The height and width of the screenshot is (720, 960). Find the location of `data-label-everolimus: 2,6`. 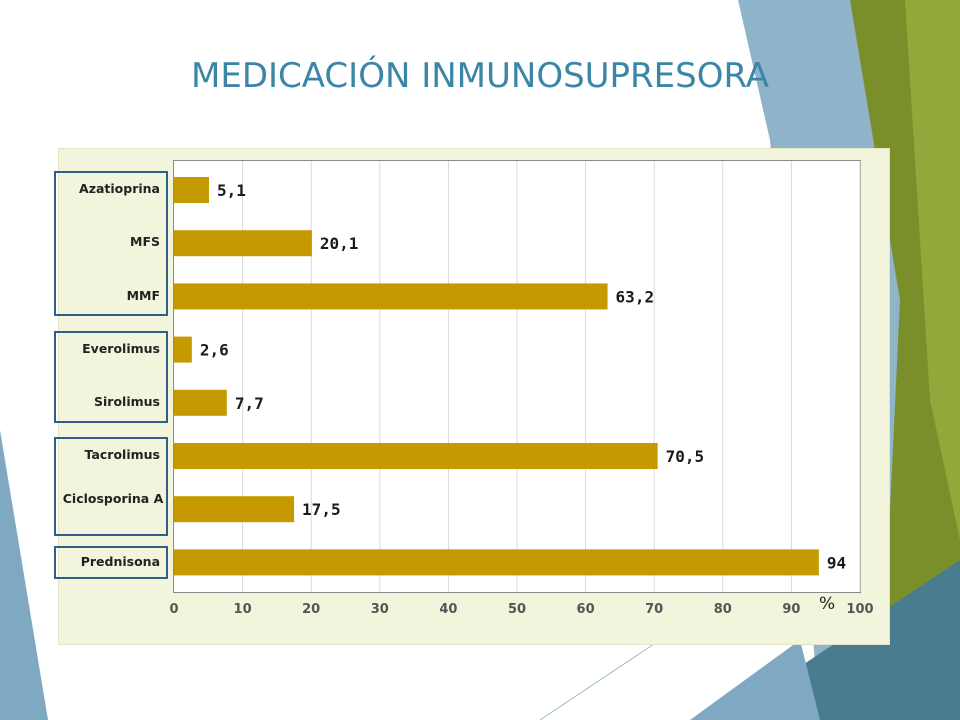

data-label-everolimus: 2,6 is located at coordinates (214, 350).